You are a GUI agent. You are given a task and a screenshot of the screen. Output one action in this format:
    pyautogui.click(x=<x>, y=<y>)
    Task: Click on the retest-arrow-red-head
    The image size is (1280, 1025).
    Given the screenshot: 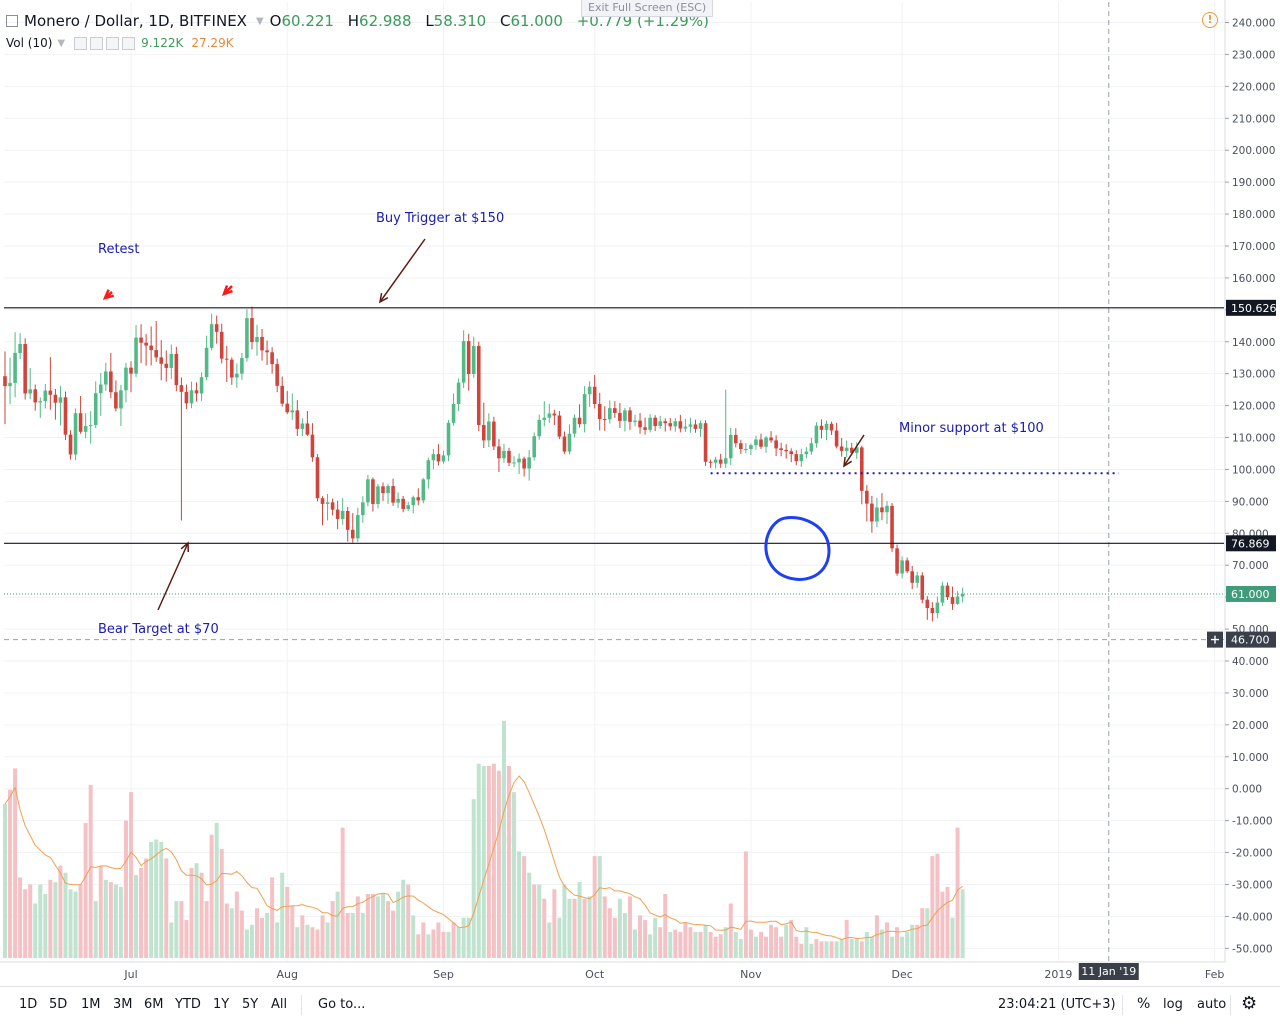 What is the action you would take?
    pyautogui.click(x=108, y=294)
    